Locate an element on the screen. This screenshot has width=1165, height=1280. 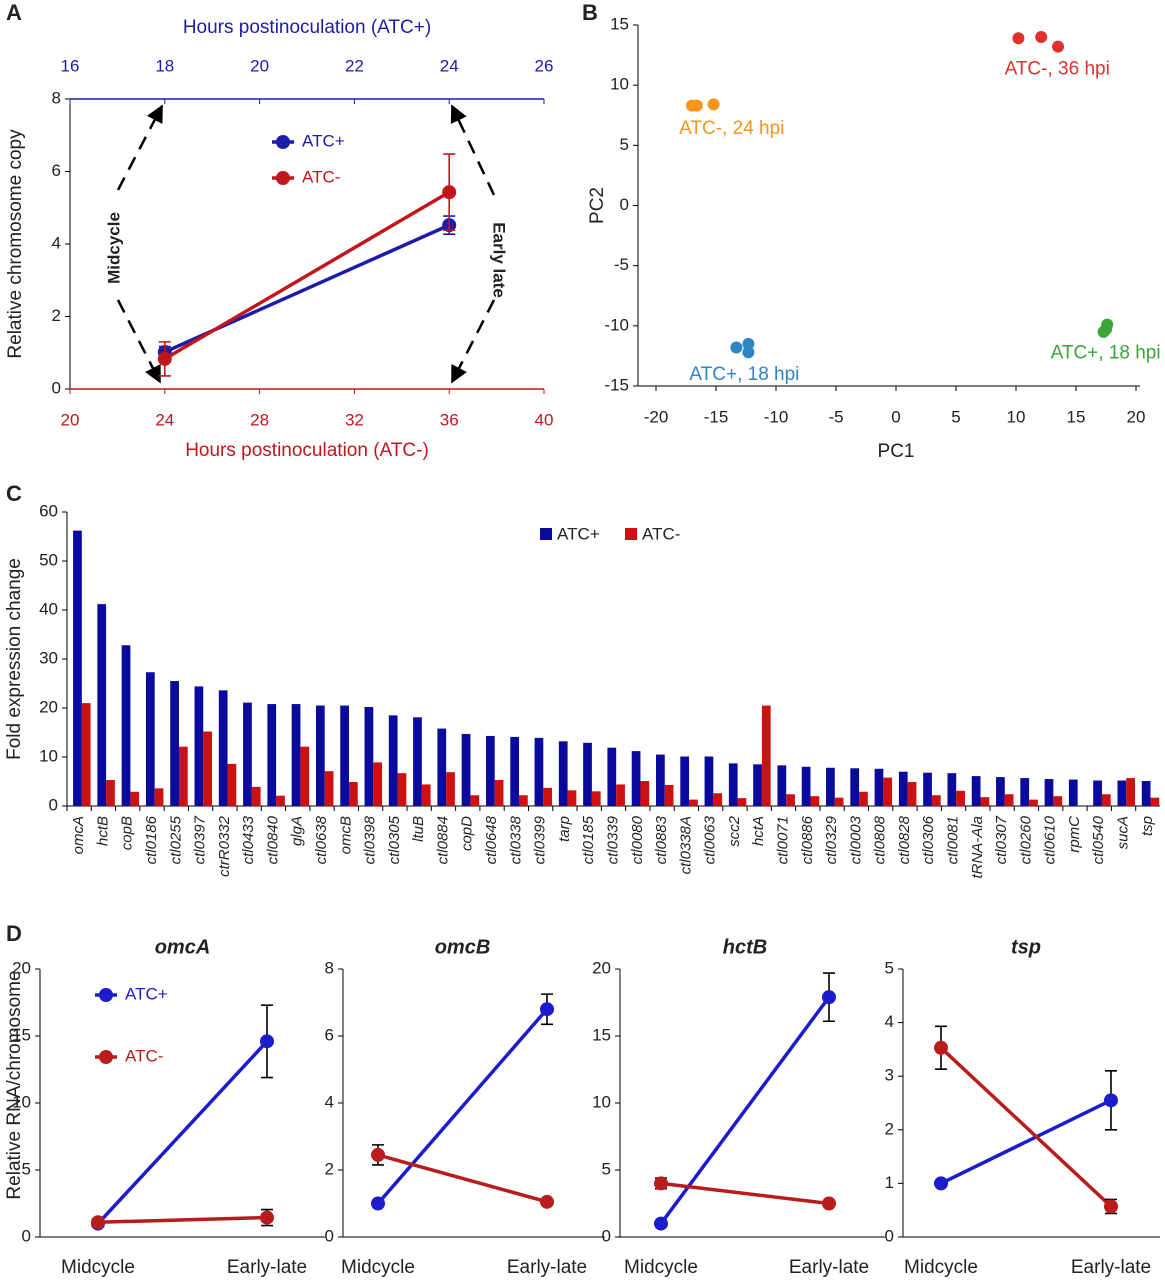
x-tick-label: omcB is located at coordinates (345, 835).